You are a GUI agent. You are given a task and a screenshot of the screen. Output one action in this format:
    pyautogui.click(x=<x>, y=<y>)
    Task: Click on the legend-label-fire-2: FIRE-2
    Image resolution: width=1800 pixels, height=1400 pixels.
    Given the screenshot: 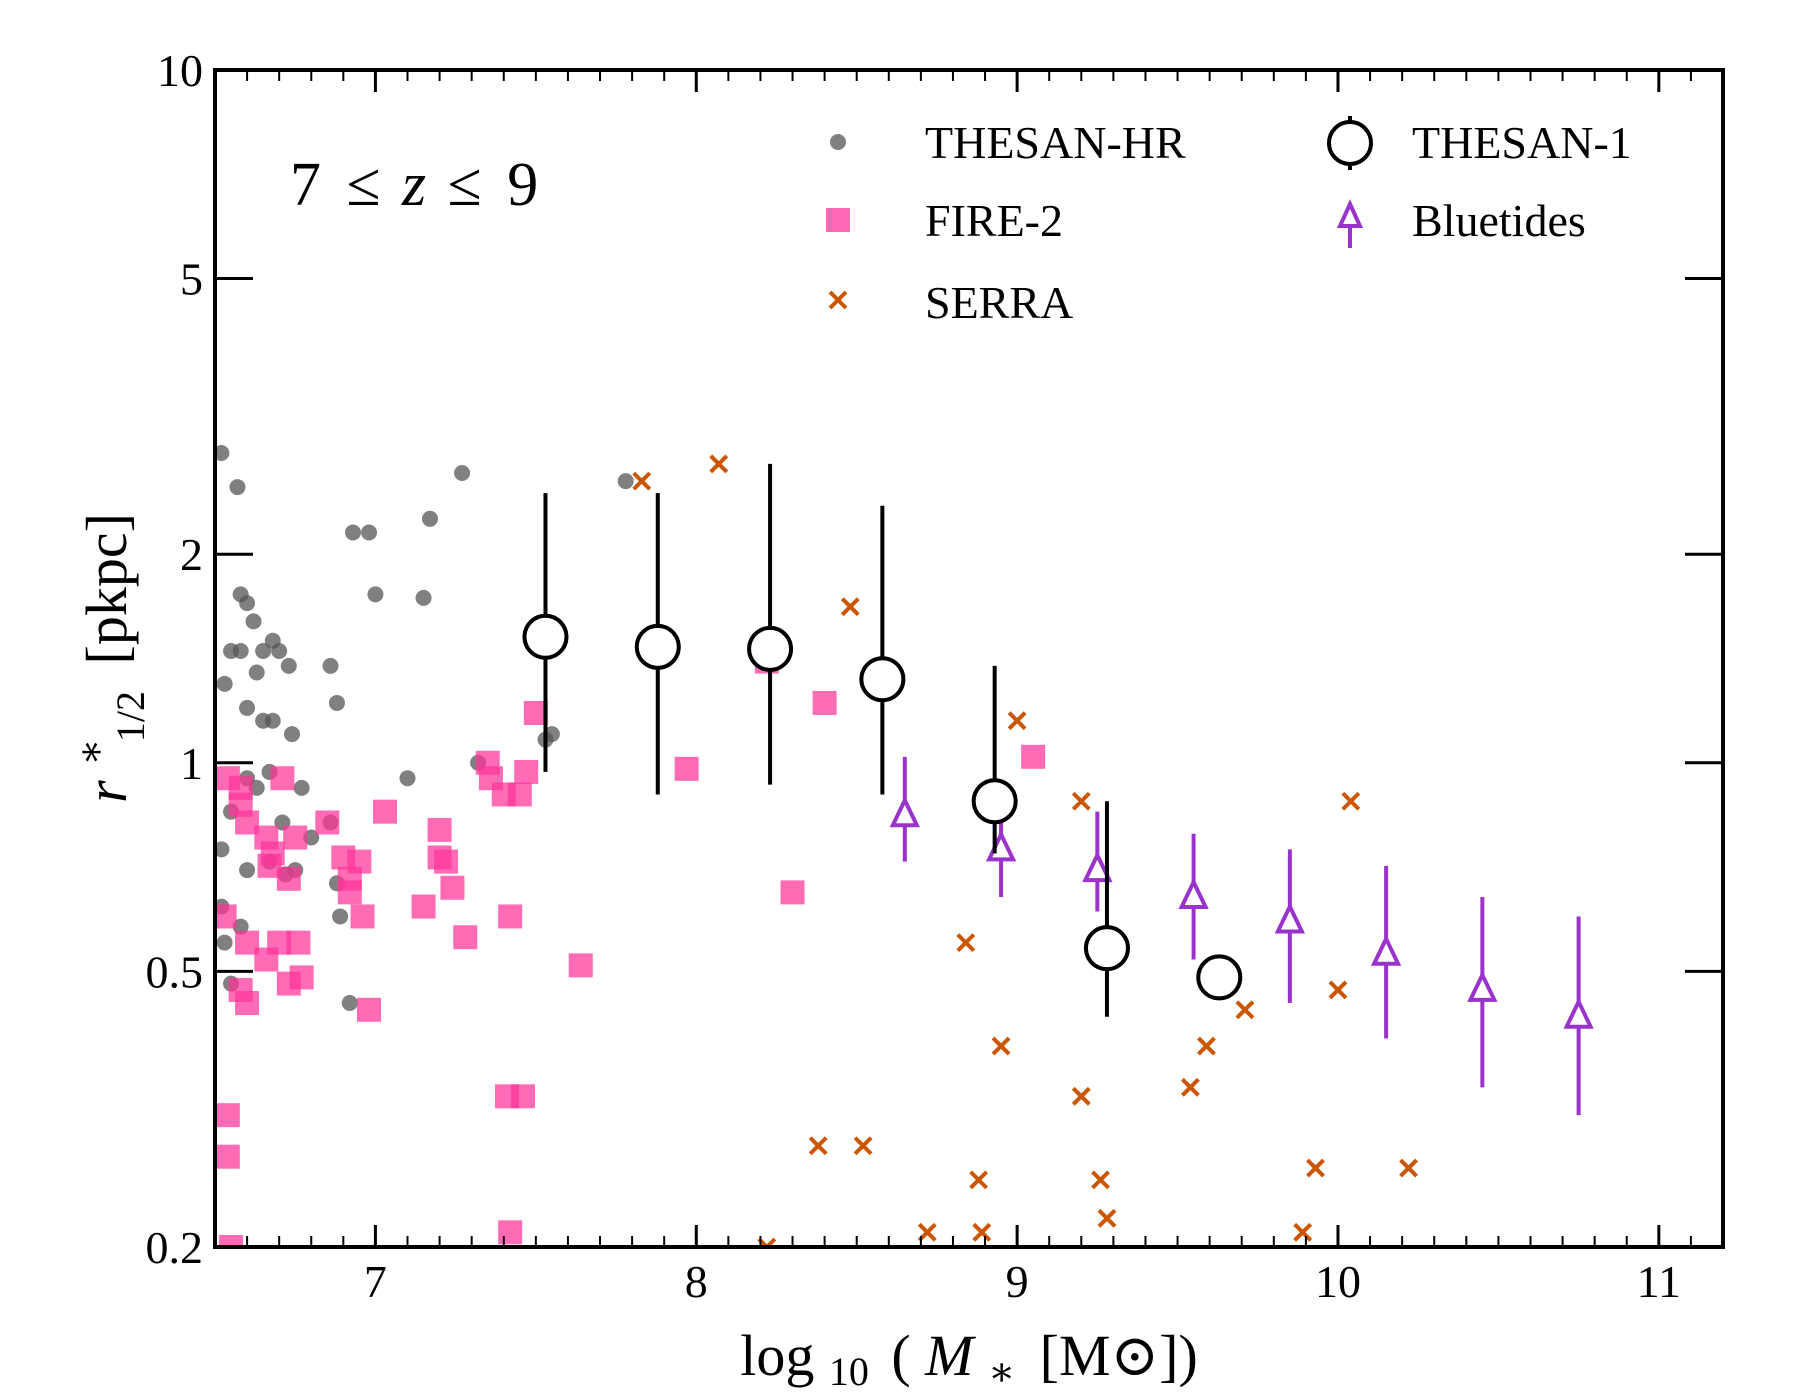 What is the action you would take?
    pyautogui.click(x=994, y=220)
    